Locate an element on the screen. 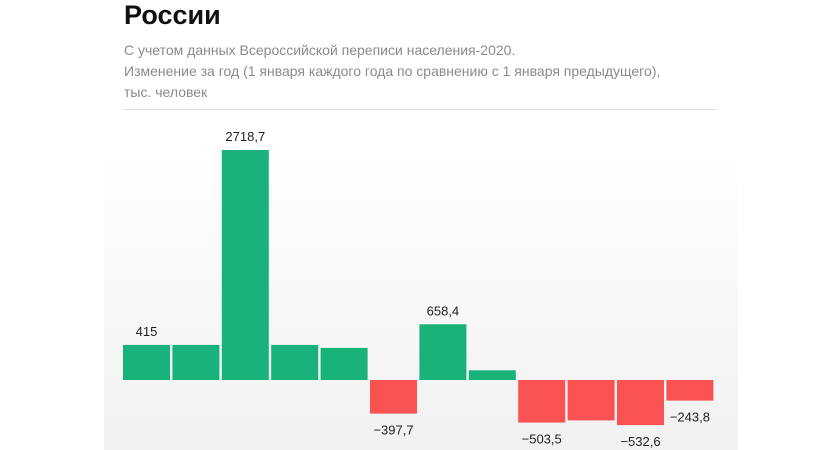 Image resolution: width=840 pixels, height=450 pixels. value-label-3: 2718,7 is located at coordinates (245, 136).